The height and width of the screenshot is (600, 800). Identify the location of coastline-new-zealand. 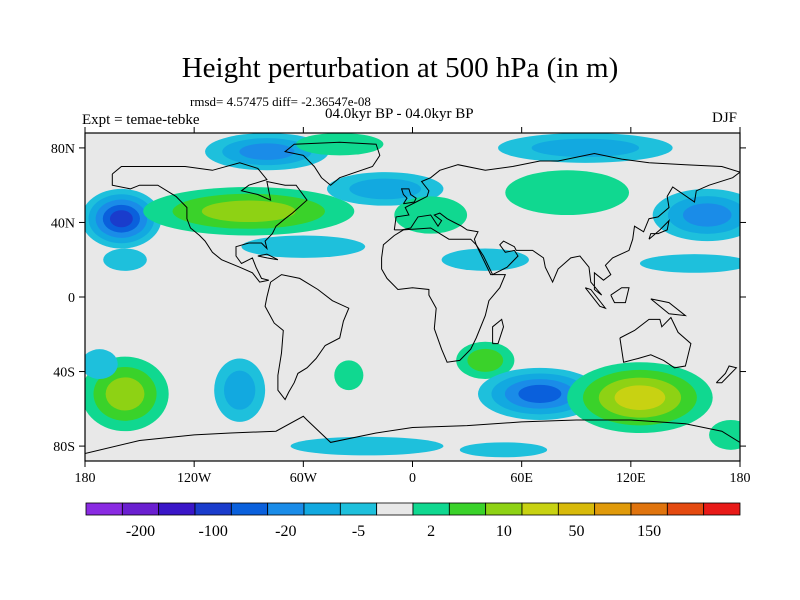
(726, 374).